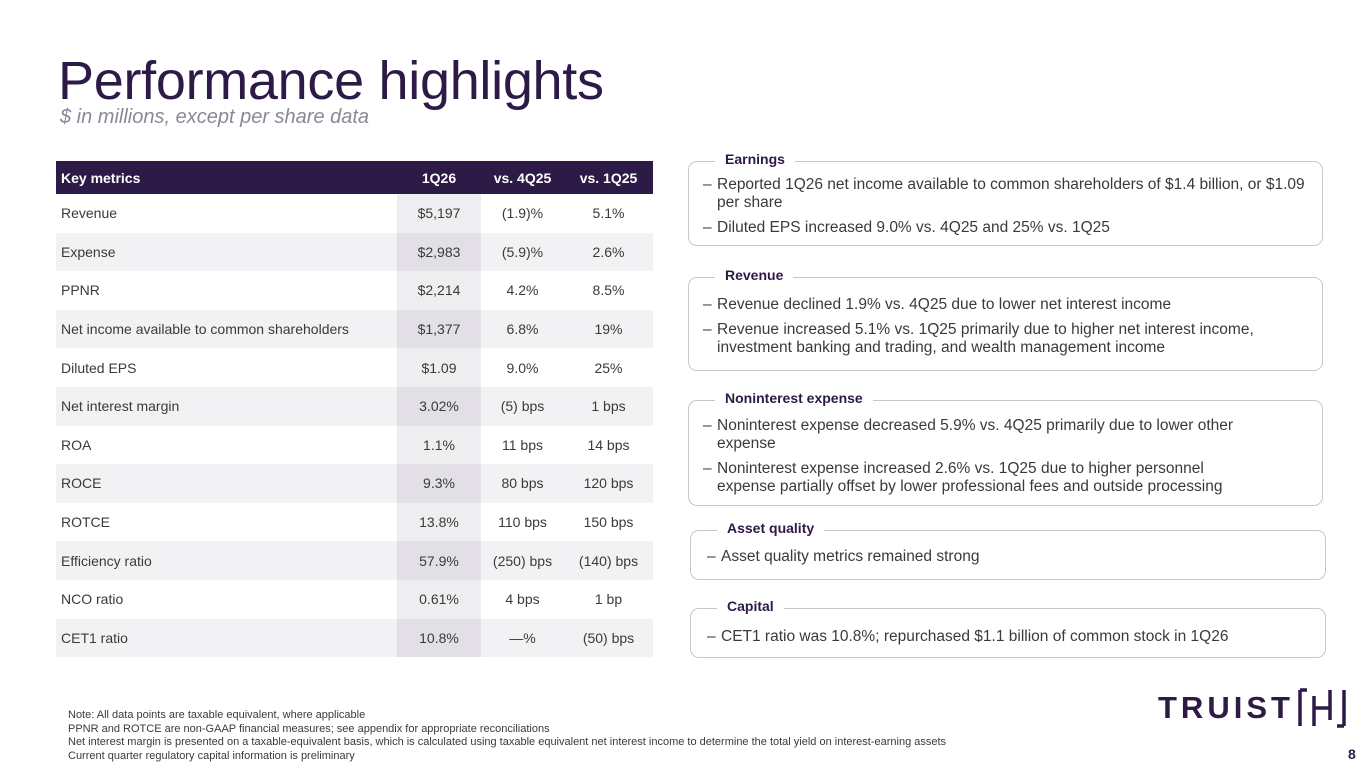 Image resolution: width=1365 pixels, height=768 pixels. What do you see at coordinates (608, 213) in the screenshot?
I see `metric-vs-1q25: 5.1%` at bounding box center [608, 213].